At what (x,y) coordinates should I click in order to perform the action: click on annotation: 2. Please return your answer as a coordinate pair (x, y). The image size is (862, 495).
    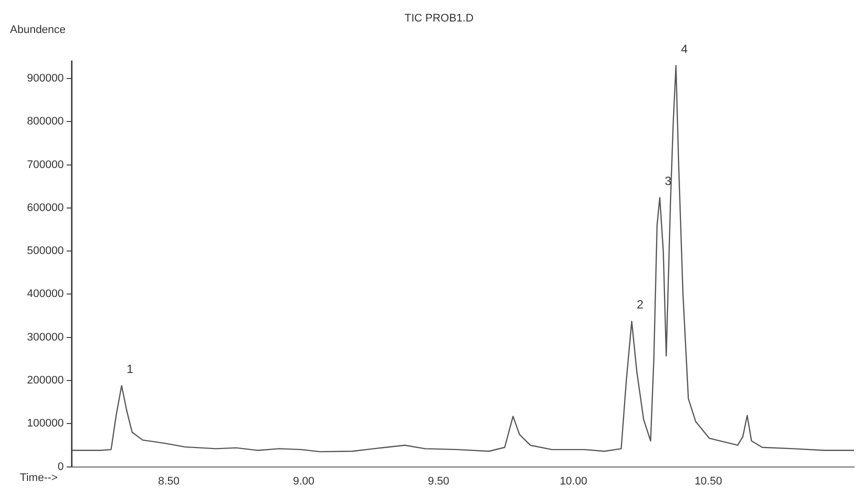
    Looking at the image, I should click on (640, 305).